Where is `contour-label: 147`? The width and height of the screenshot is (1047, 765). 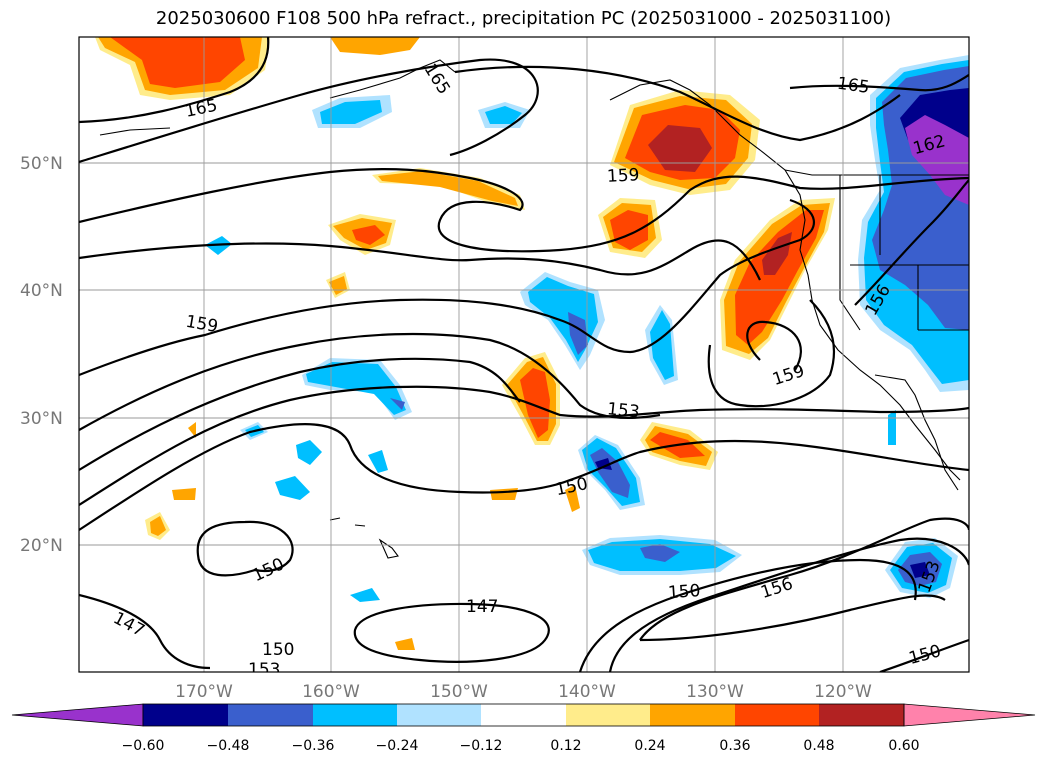 contour-label: 147 is located at coordinates (482, 607).